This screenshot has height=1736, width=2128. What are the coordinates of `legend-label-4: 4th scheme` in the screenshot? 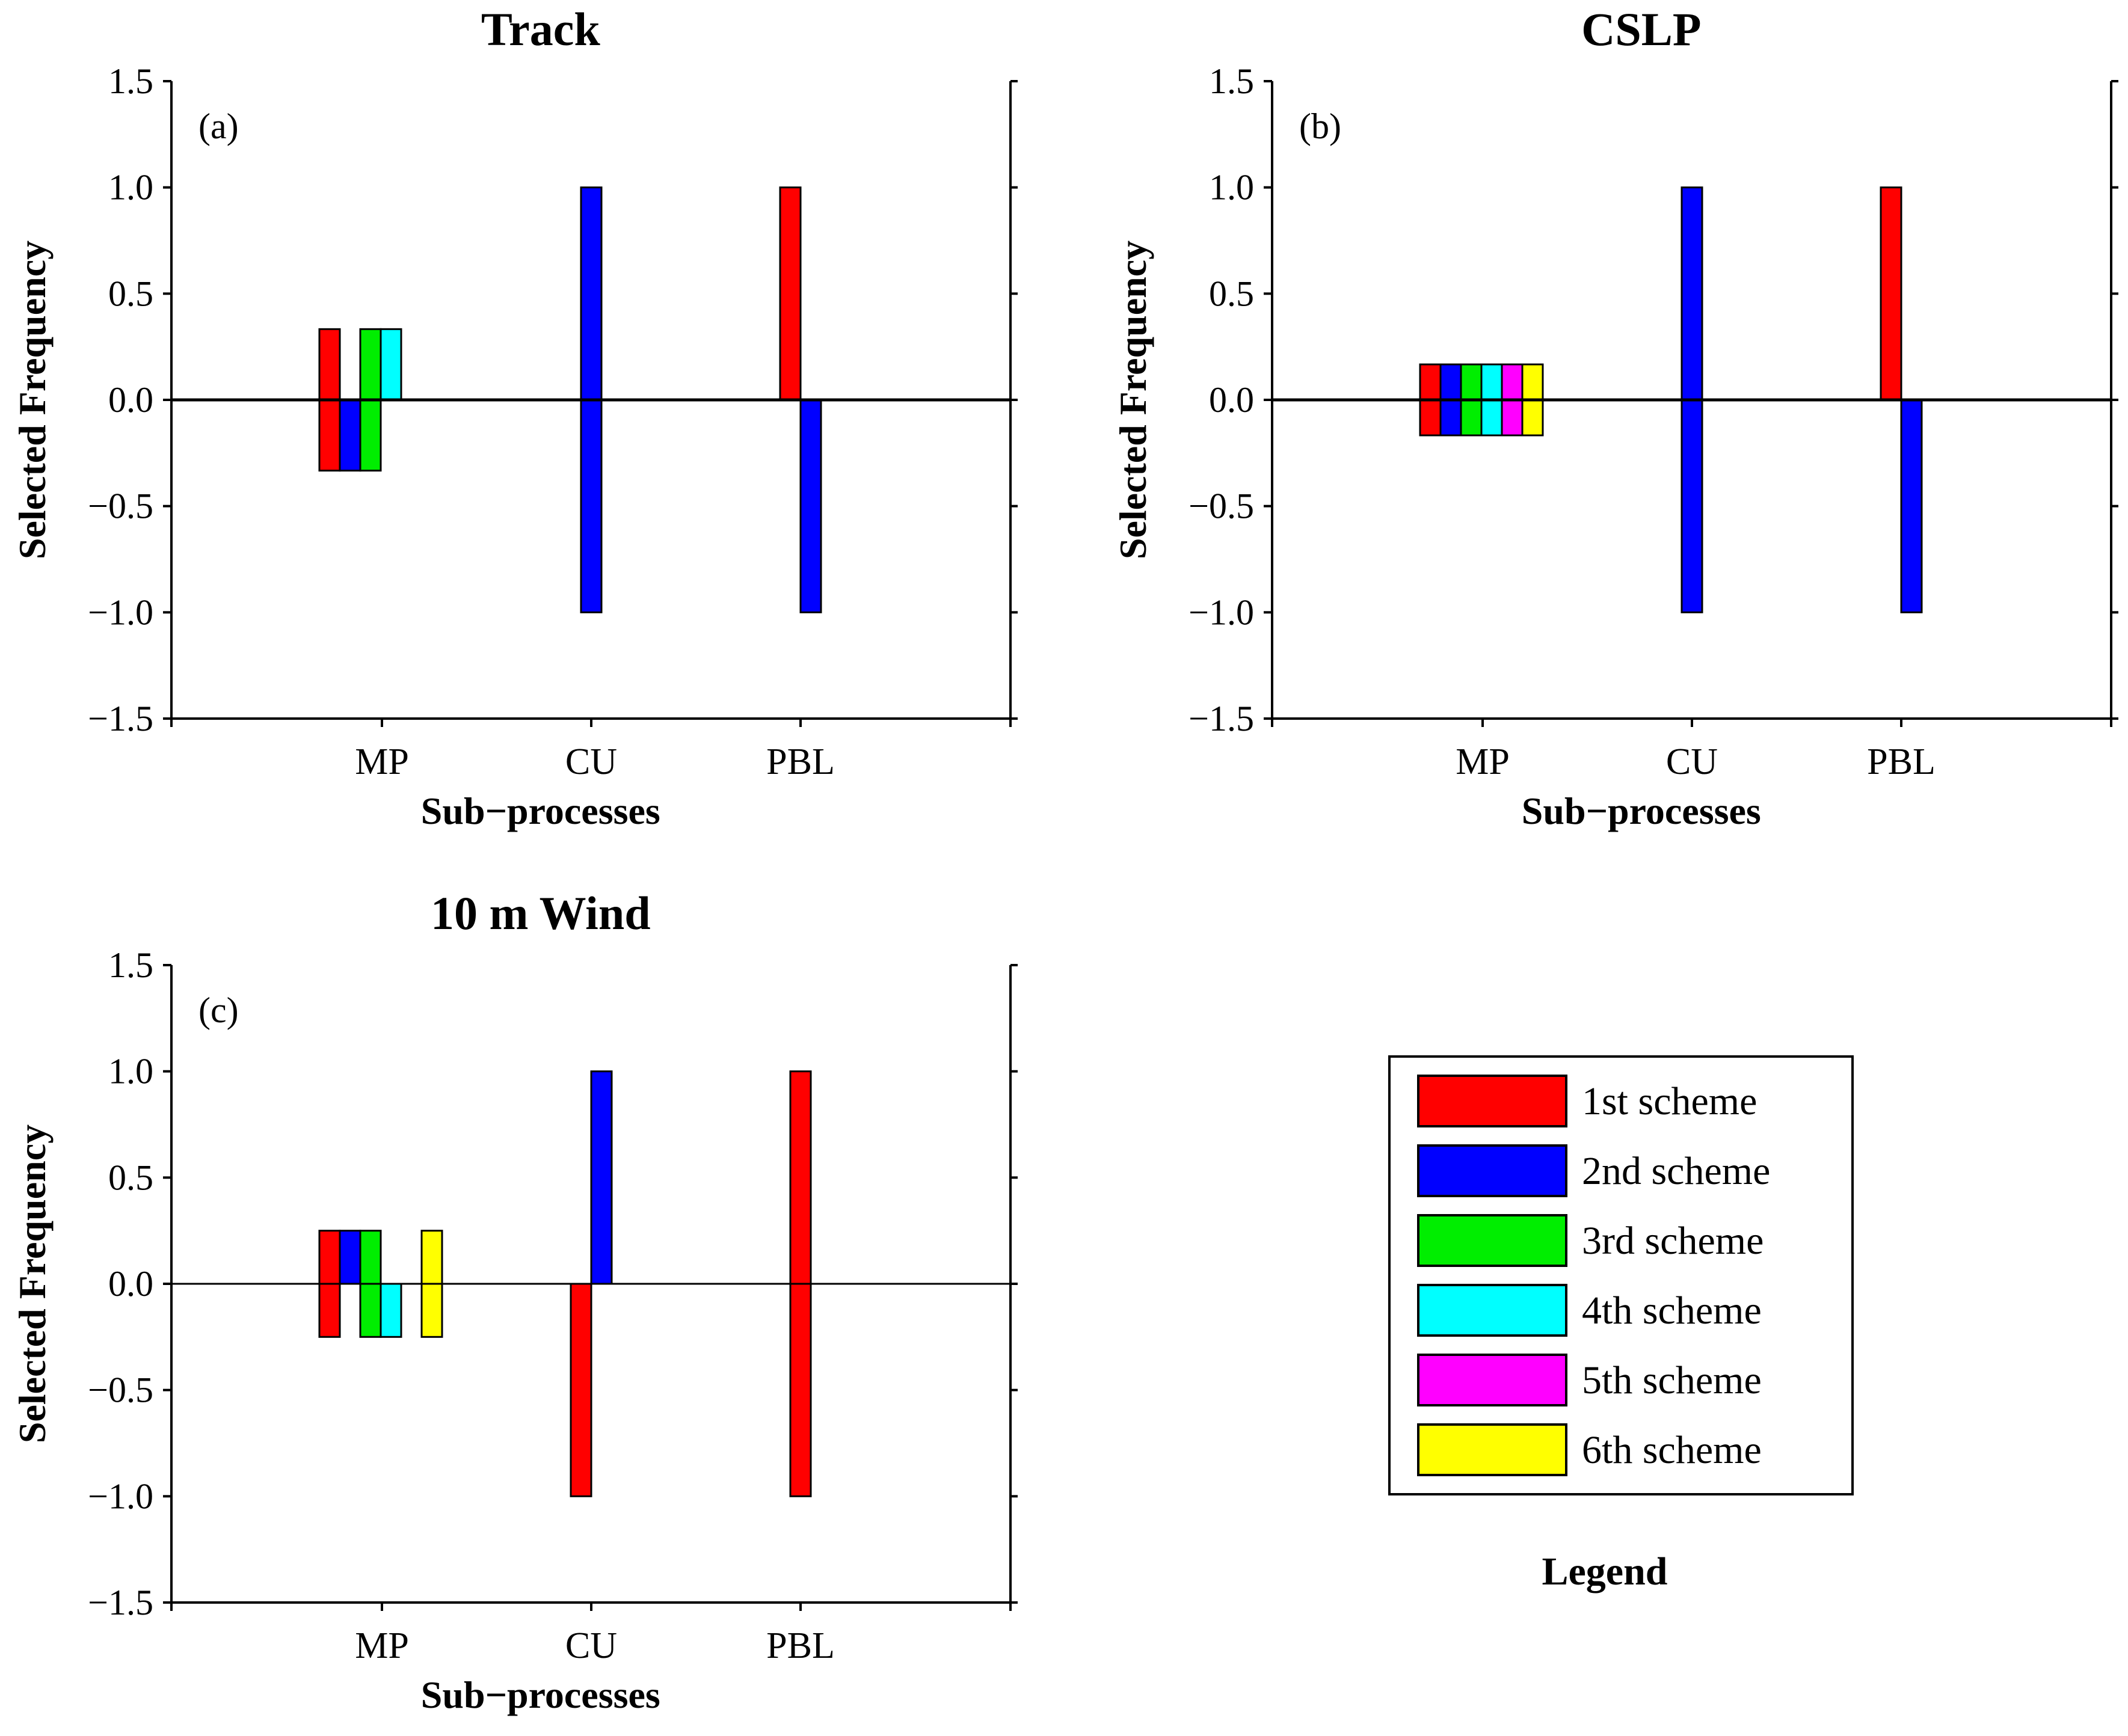 It's located at (1672, 1311).